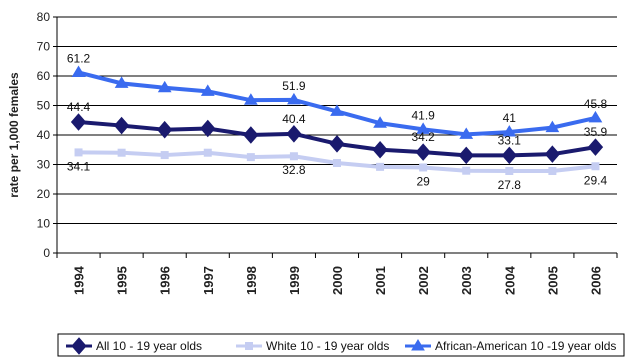 This screenshot has width=629, height=360. Describe the element at coordinates (294, 280) in the screenshot. I see `x-tick-label: 1999` at that location.